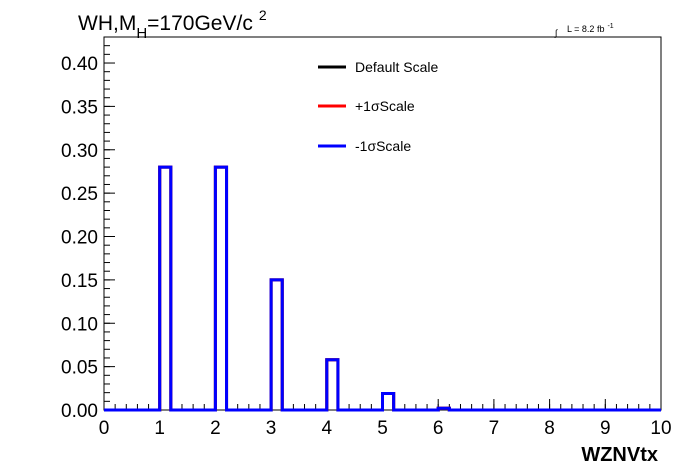 This screenshot has height=472, width=696. Describe the element at coordinates (79, 107) in the screenshot. I see `y-tick-label: 0.35` at that location.